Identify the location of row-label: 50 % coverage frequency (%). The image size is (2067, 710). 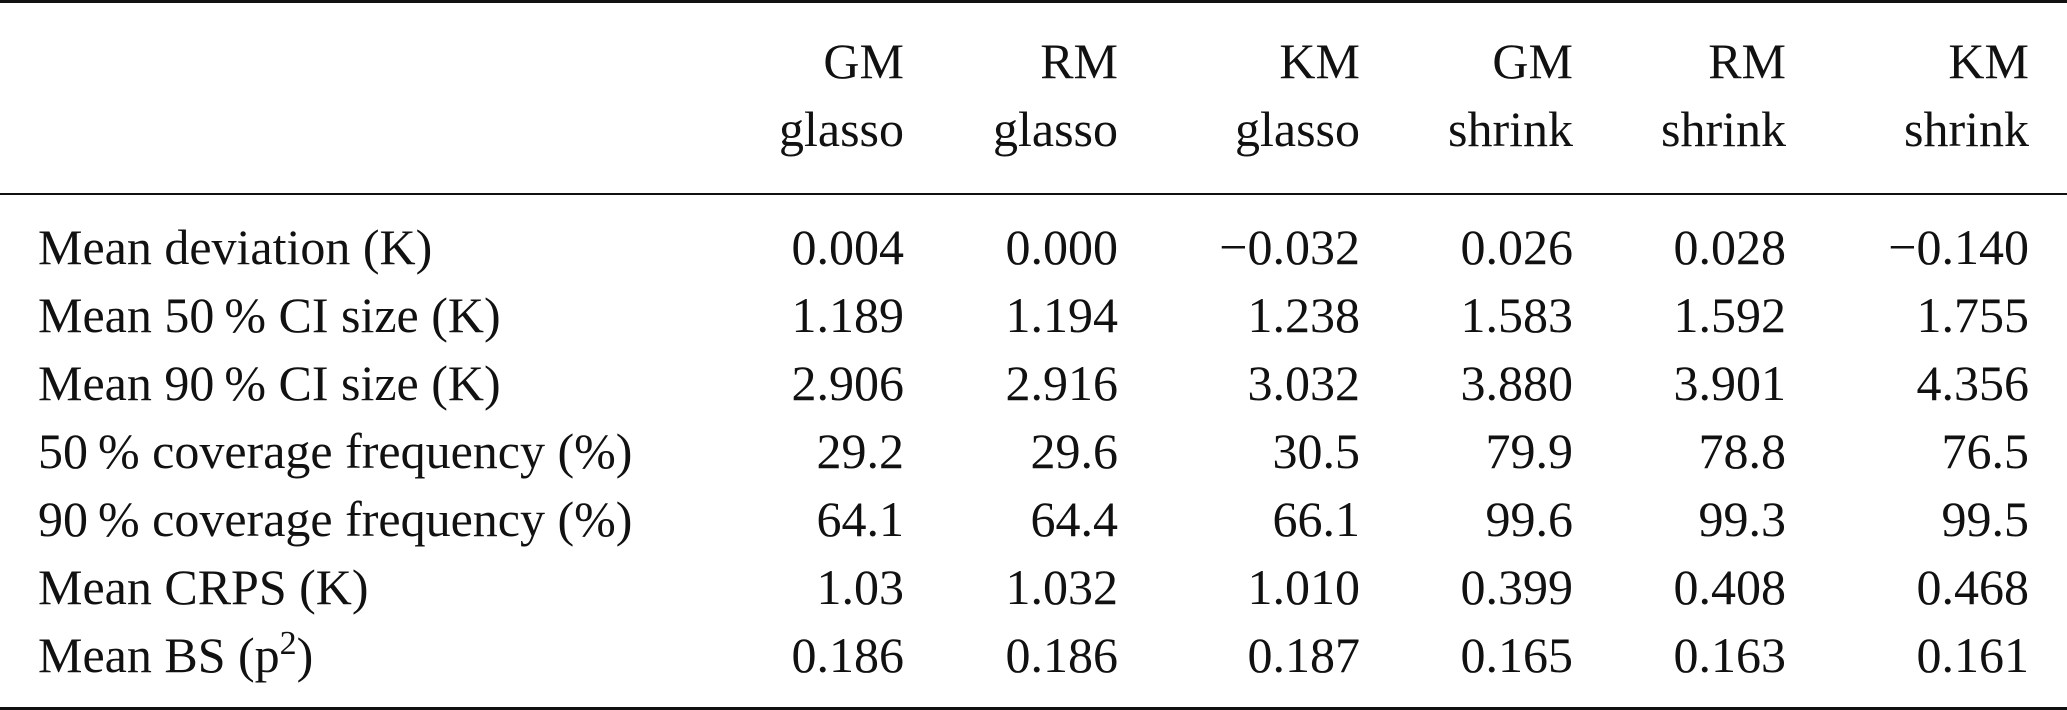
(335, 451).